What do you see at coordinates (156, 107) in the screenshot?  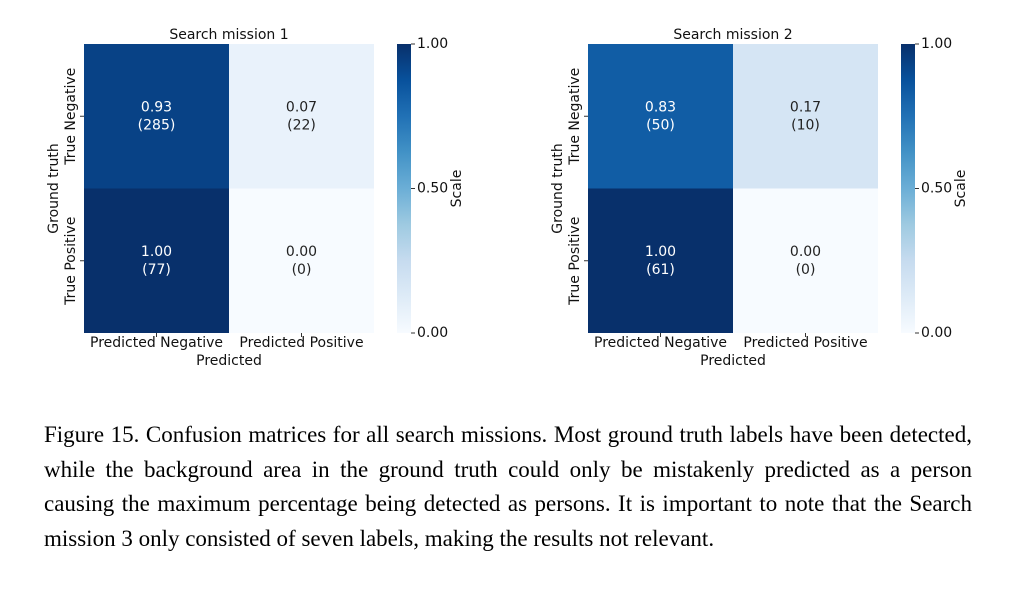 I see `cell-value-label: 0.93` at bounding box center [156, 107].